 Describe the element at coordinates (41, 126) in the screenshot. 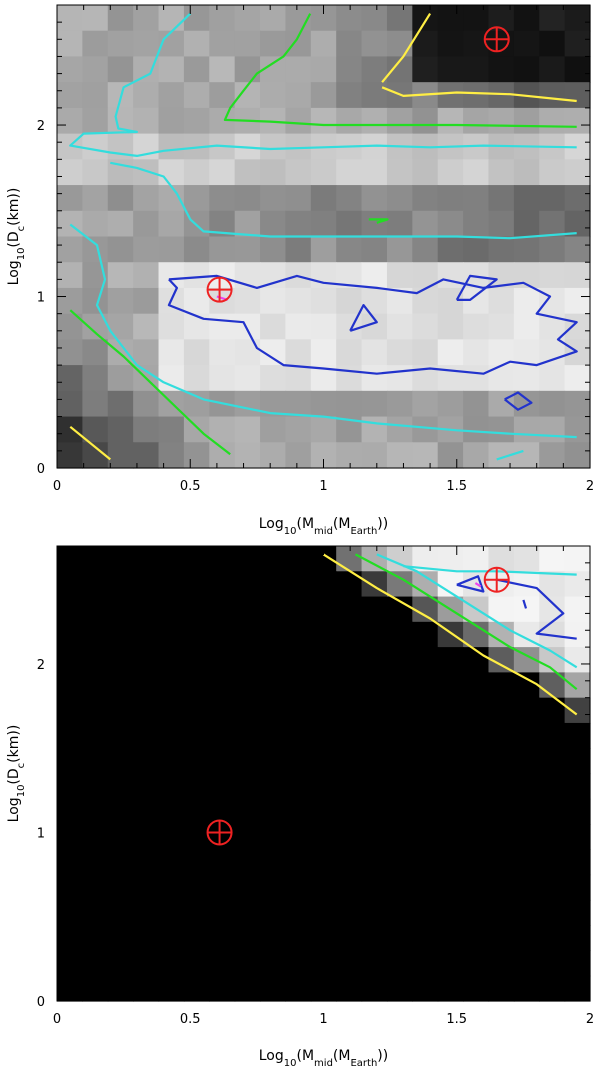

I see `y-tick-label: 2` at that location.